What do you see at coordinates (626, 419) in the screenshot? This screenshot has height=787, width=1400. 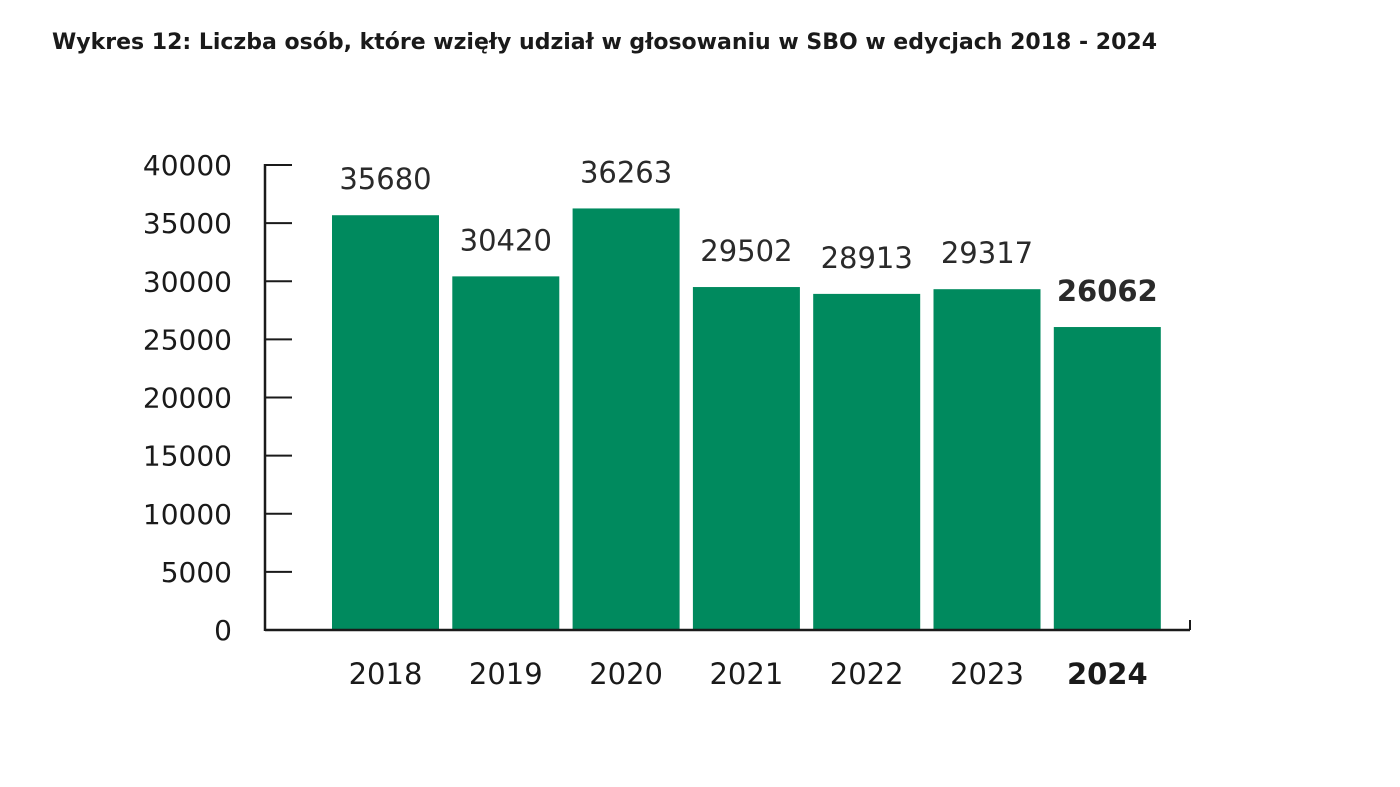 I see `bar-2020` at bounding box center [626, 419].